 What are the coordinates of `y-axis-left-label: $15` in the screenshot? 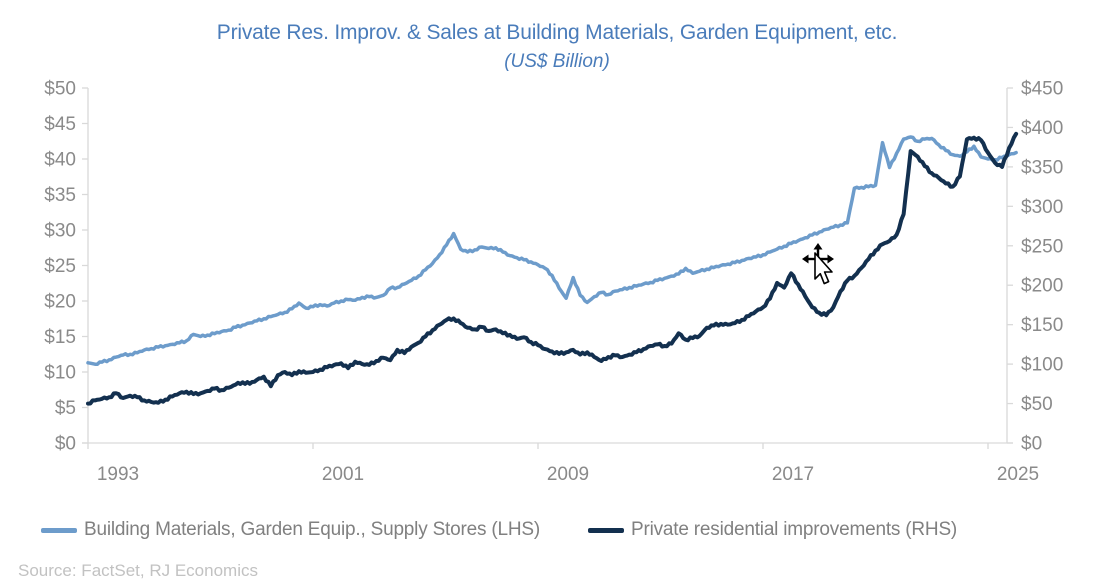 It's located at (60, 337).